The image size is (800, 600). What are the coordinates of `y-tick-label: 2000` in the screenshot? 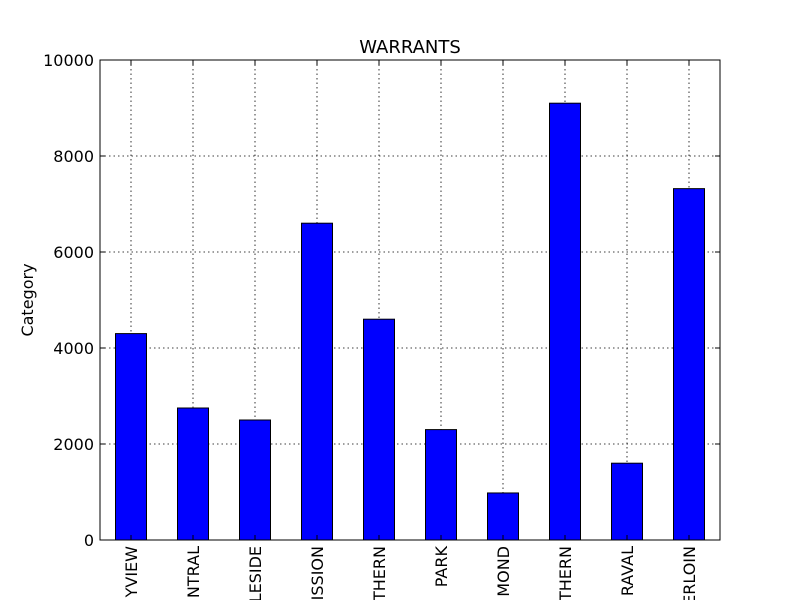 It's located at (73, 444).